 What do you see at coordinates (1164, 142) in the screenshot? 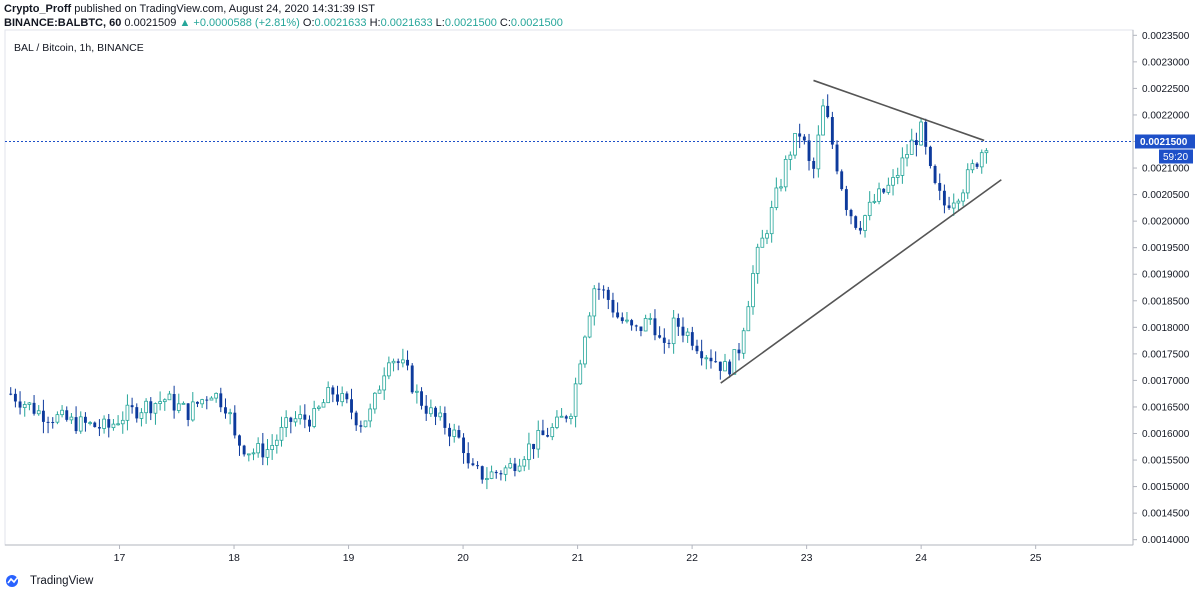
I see `current-price-label: 0.0021500` at bounding box center [1164, 142].